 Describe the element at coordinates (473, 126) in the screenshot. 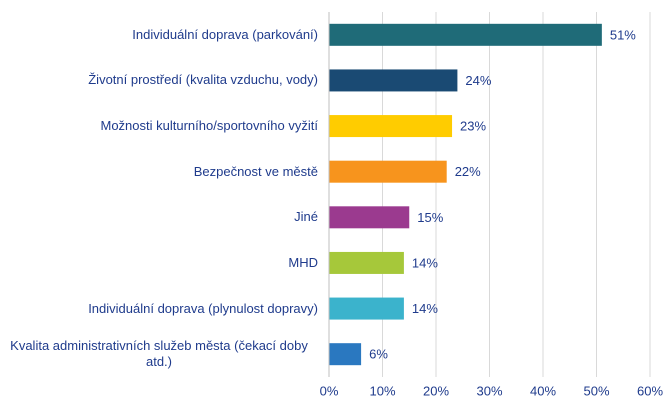

I see `value-label: 23%` at that location.